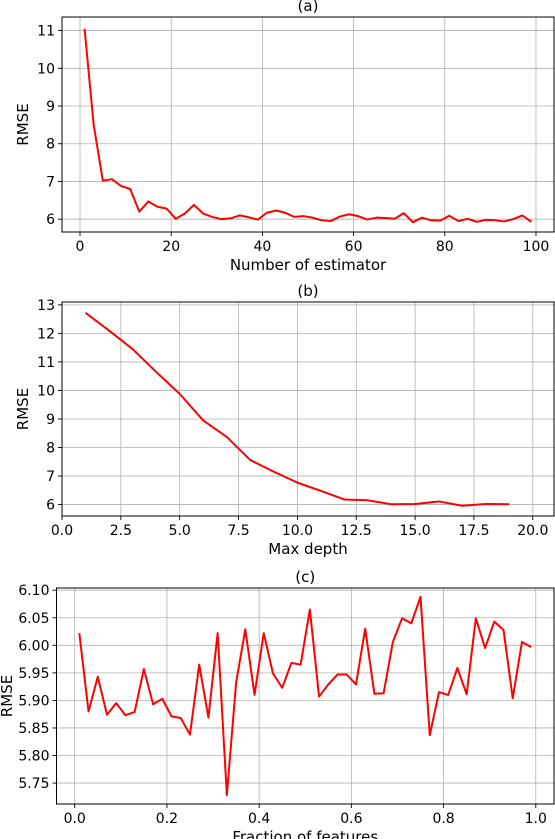 The height and width of the screenshot is (839, 555). I want to click on x-tick-label: 20.0, so click(532, 531).